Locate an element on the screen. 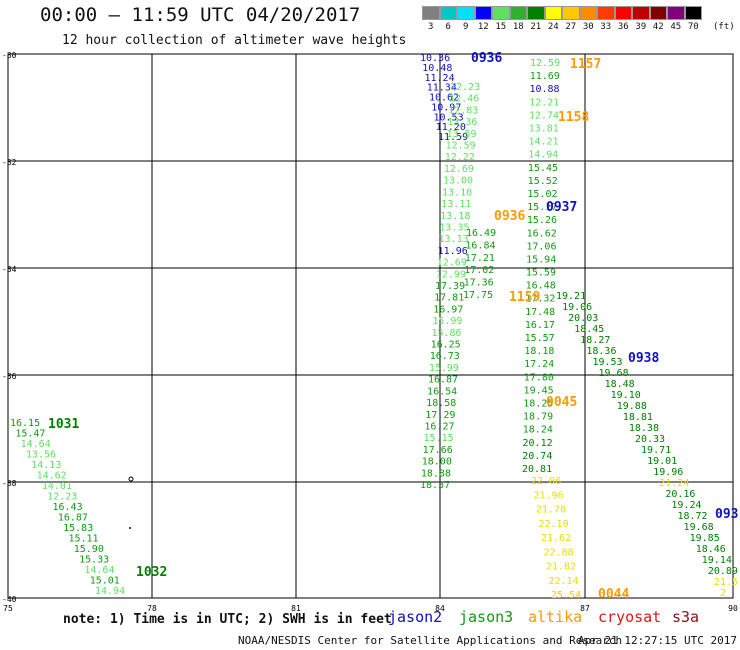 This screenshot has width=740, height=650. wave-height-value: 16.87 is located at coordinates (443, 380).